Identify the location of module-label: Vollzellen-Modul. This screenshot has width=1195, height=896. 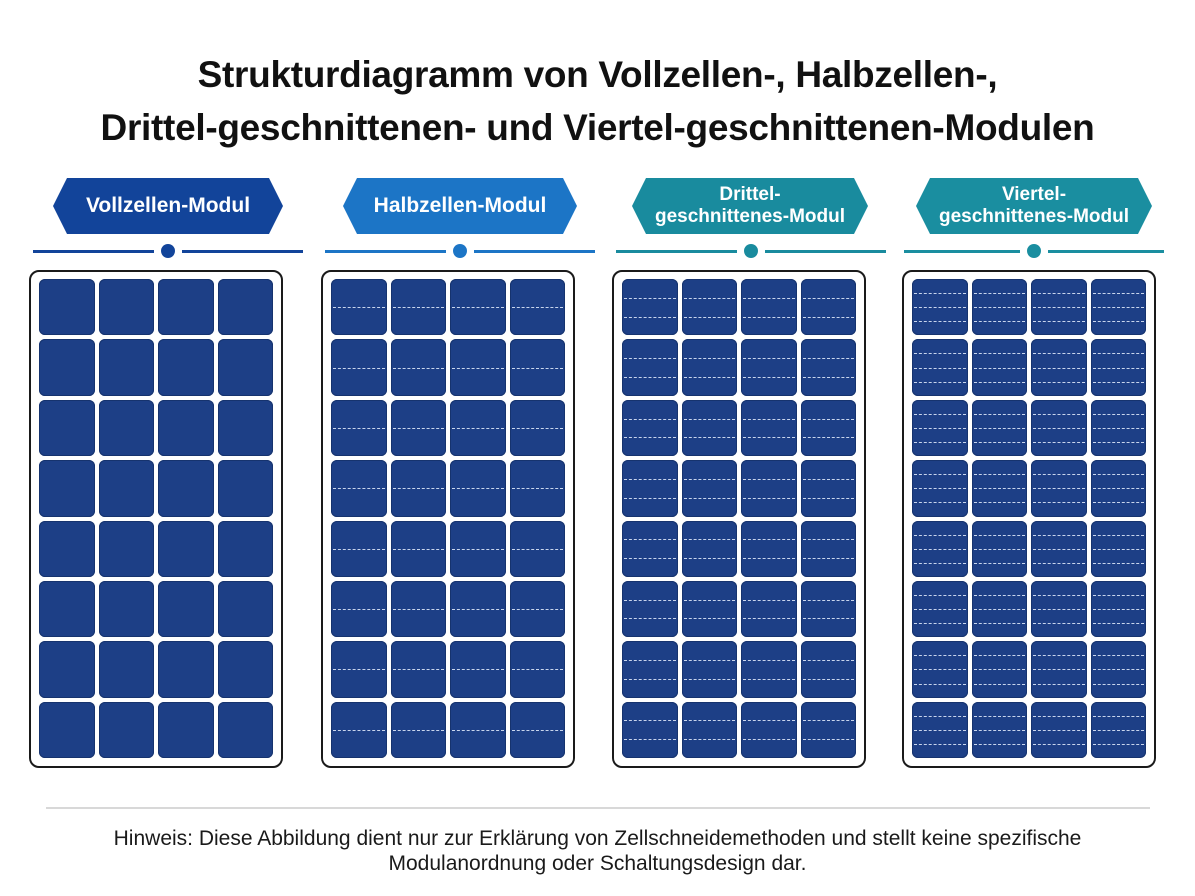
(168, 205).